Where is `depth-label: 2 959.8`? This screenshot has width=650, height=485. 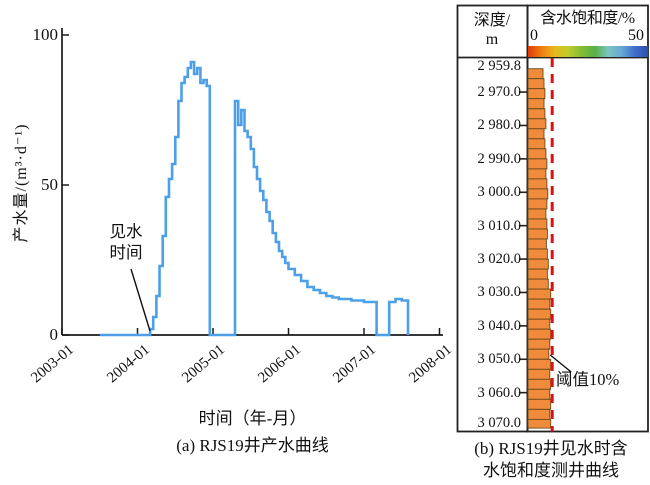
depth-label: 2 959.8 is located at coordinates (499, 66).